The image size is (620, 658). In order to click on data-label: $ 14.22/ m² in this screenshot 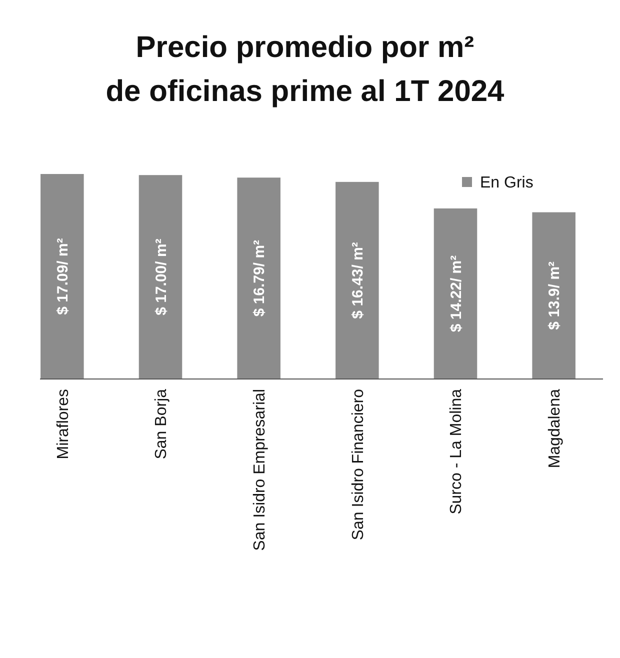, I will do `click(456, 293)`.